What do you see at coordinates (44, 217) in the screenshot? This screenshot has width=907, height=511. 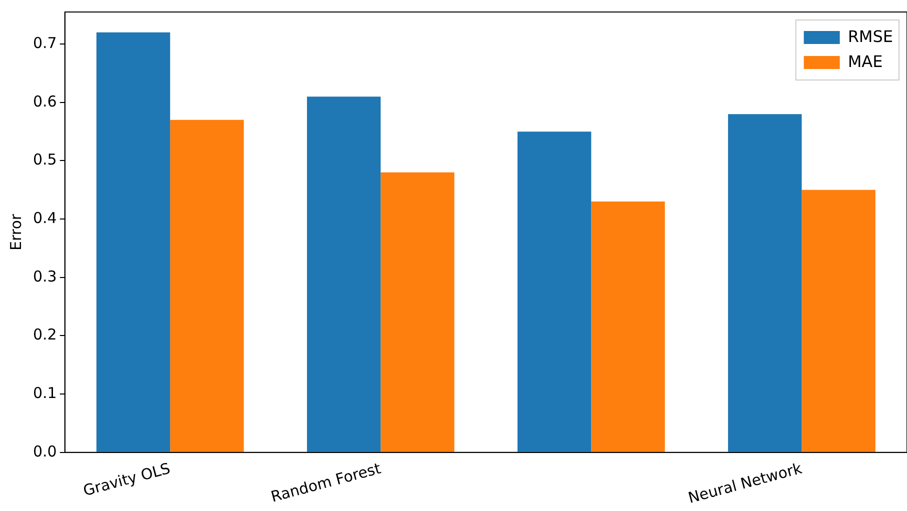 I see `y-tick-label: 0.4` at bounding box center [44, 217].